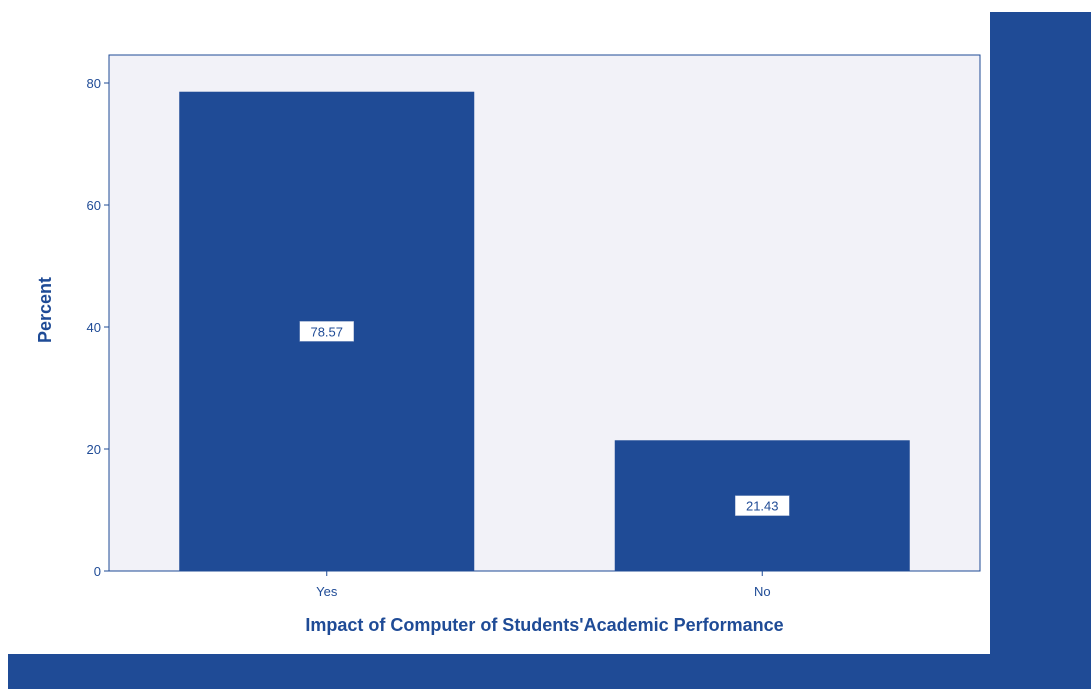 This screenshot has width=1091, height=689. I want to click on data-label: 78.57, so click(326, 331).